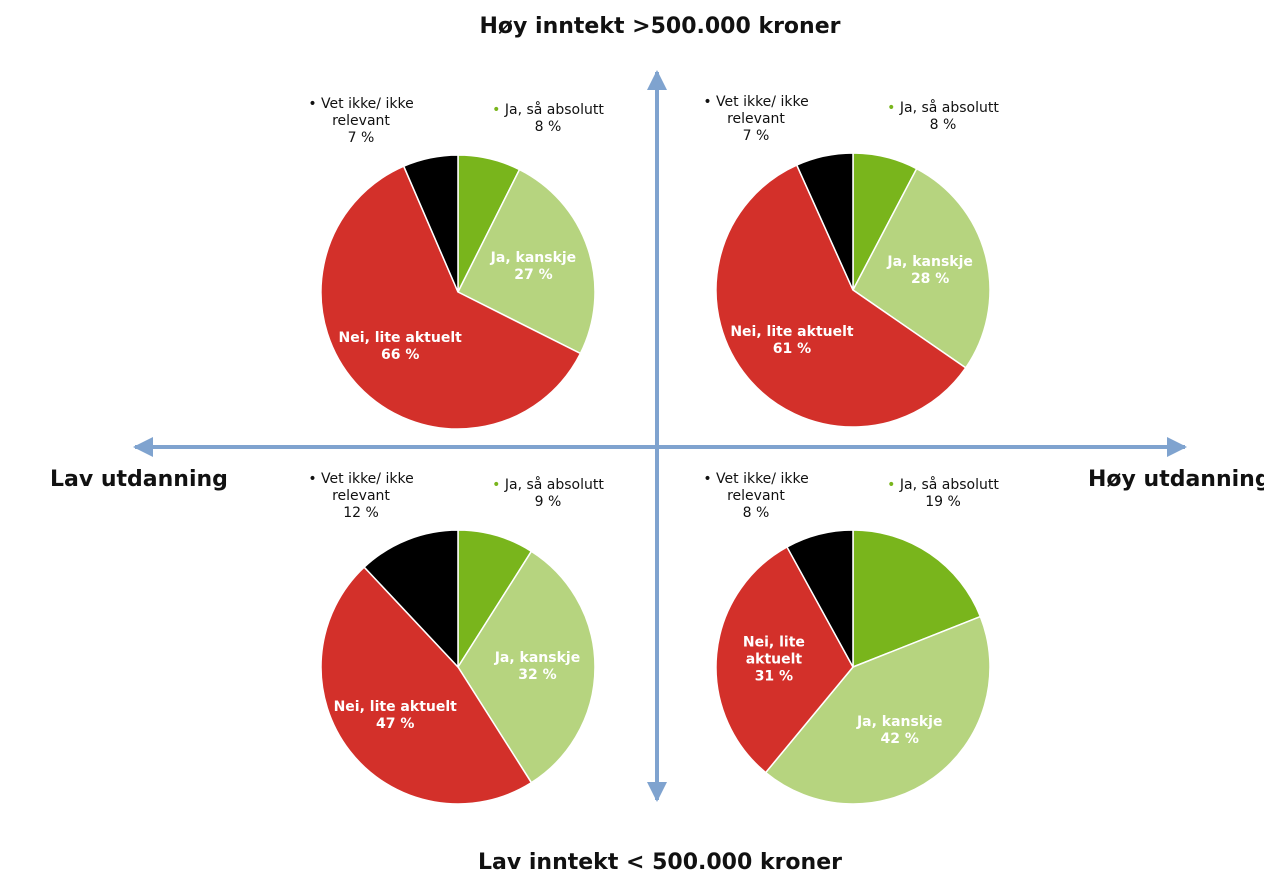 The width and height of the screenshot is (1264, 879). I want to click on slice-label: Ja, kanskje 42 %, so click(900, 731).